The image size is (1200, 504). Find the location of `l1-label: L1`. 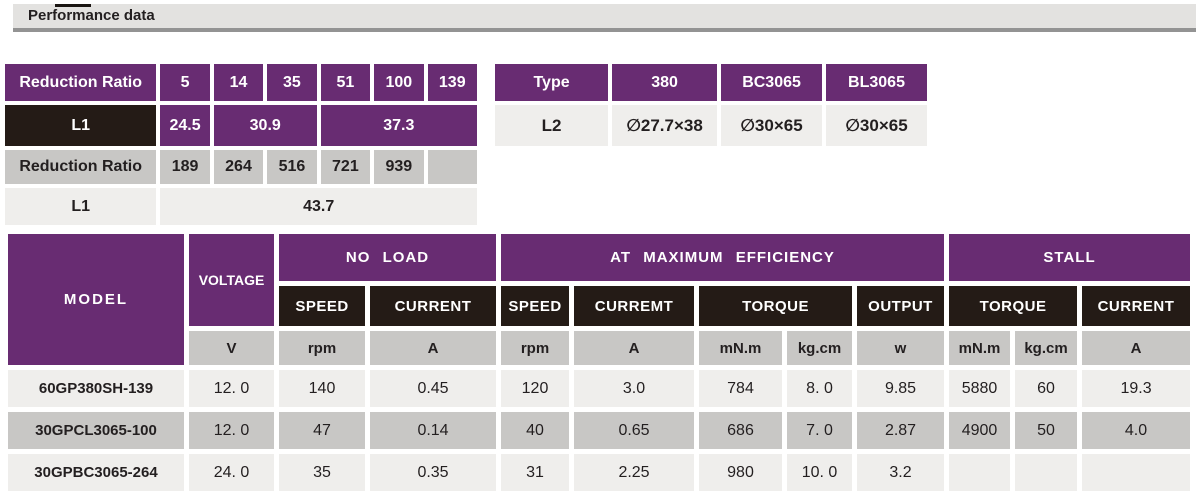

l1-label: L1 is located at coordinates (81, 125).